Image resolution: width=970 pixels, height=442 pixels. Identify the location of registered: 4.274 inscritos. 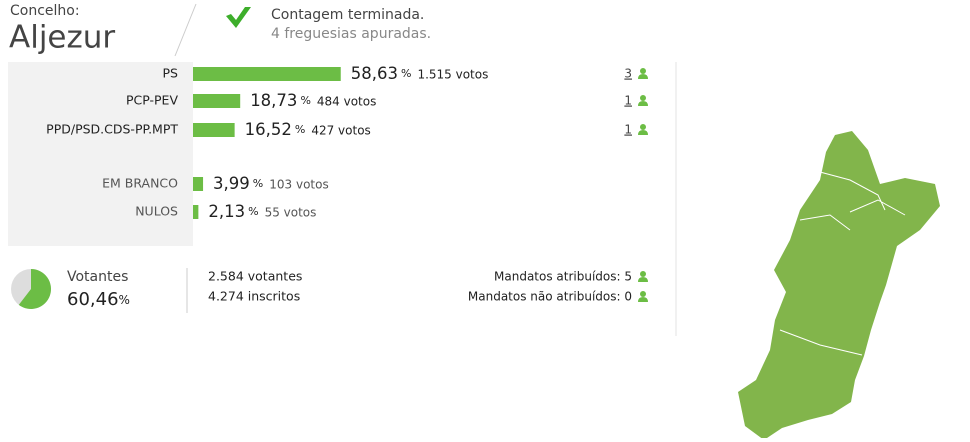
(254, 296).